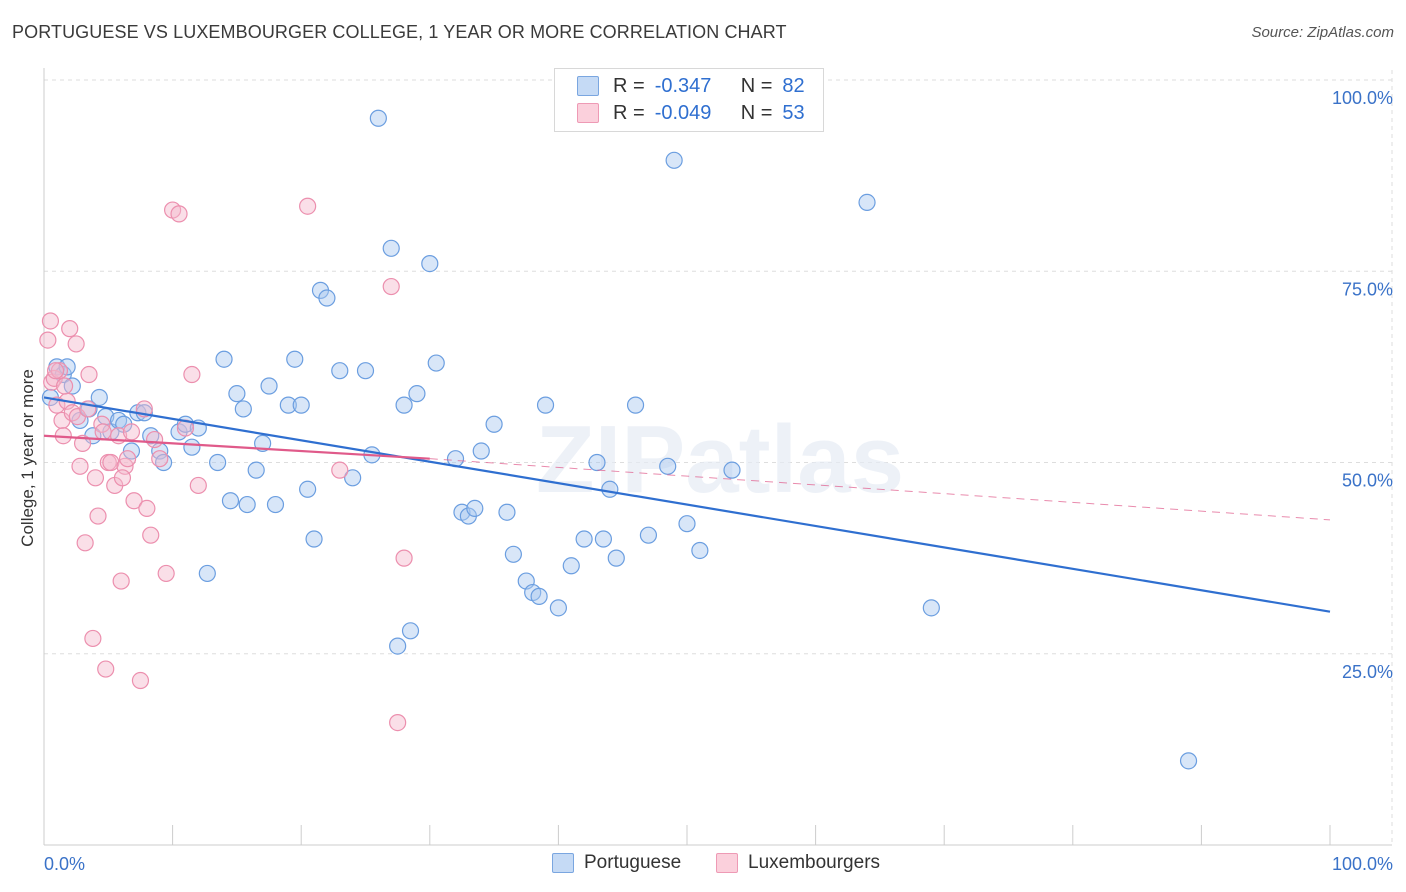 The image size is (1406, 892). What do you see at coordinates (691, 113) in the screenshot?
I see `legend-row-luxembourgers: R = -0.049 N = 53` at bounding box center [691, 113].